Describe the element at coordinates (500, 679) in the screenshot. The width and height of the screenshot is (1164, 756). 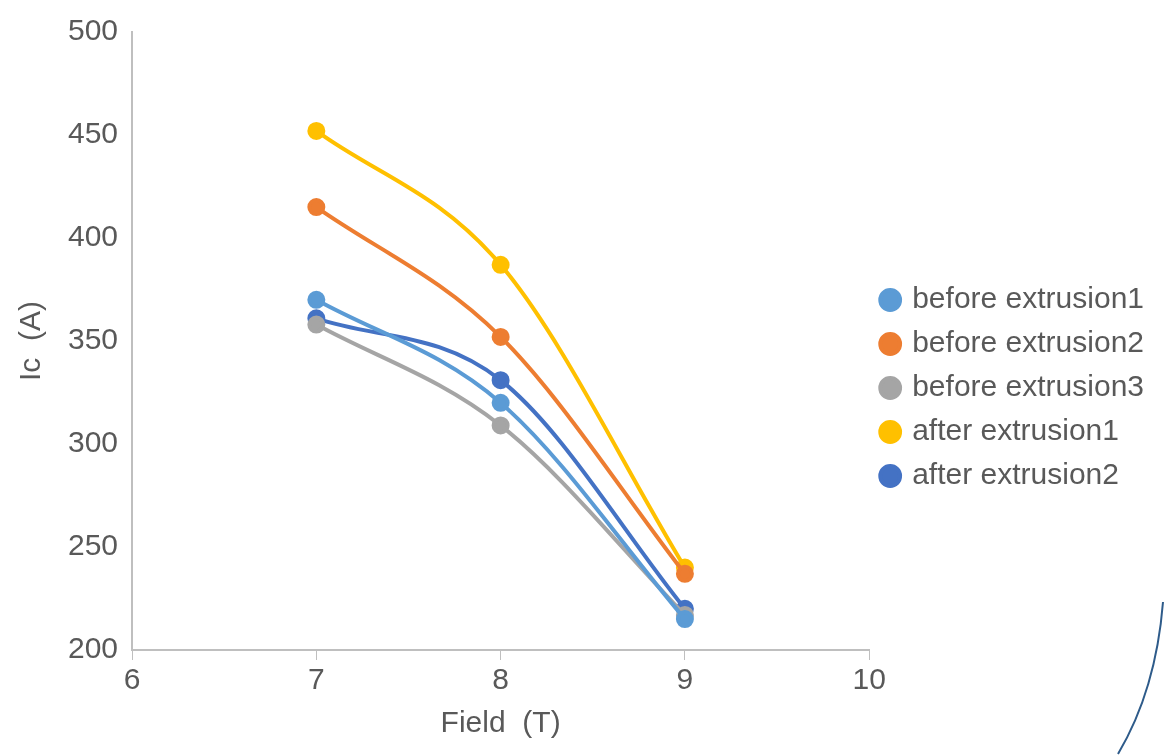
I see `x-tick-label: 8` at that location.